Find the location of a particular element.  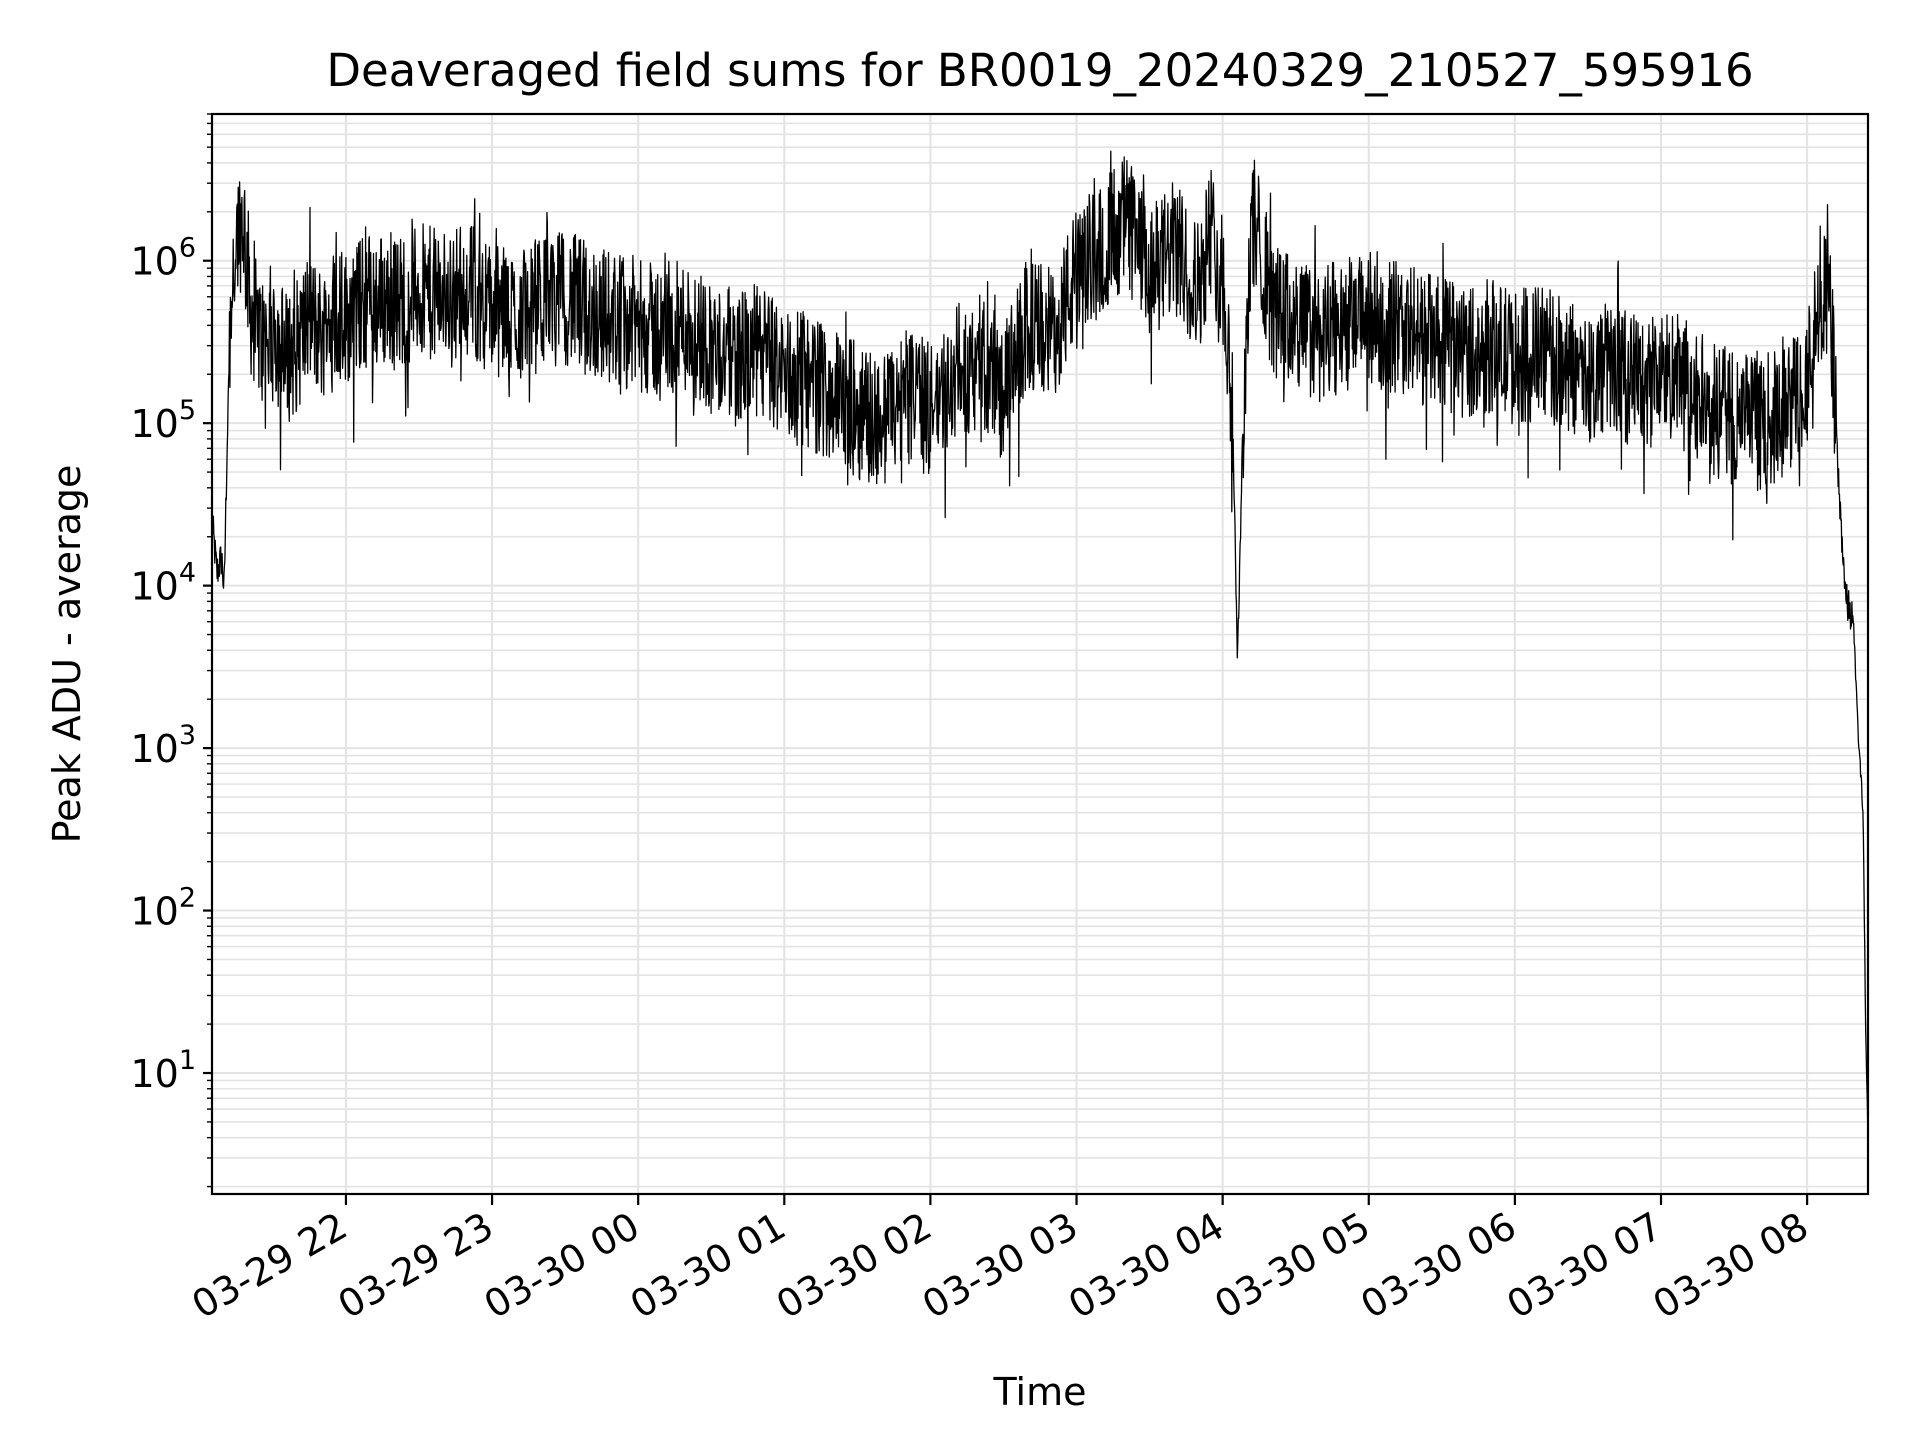

y-axis-label: Peak ADU - average is located at coordinates (67, 654).